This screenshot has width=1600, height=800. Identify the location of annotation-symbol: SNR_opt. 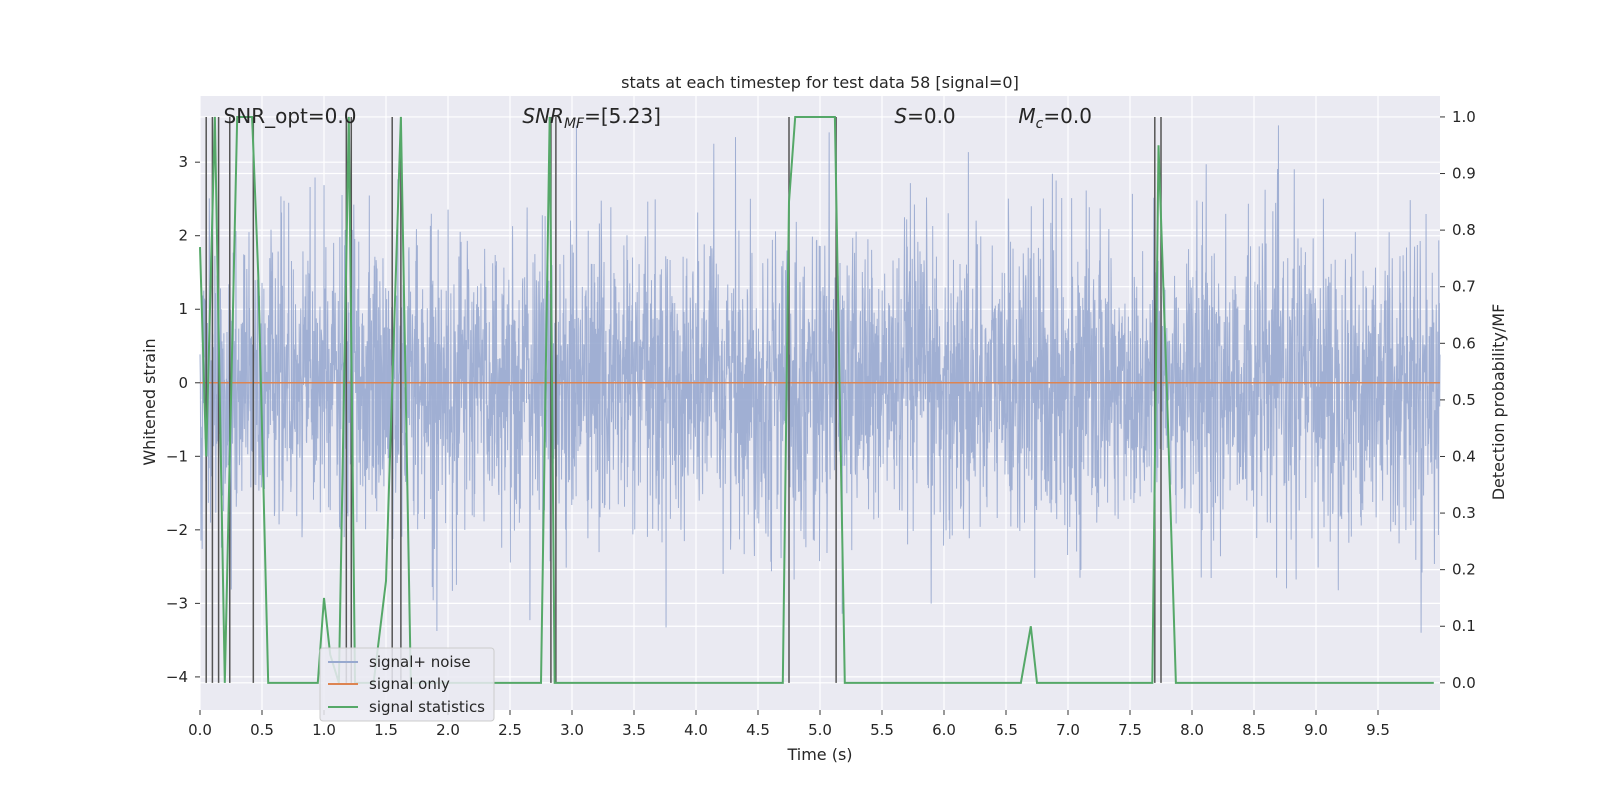
(266, 116).